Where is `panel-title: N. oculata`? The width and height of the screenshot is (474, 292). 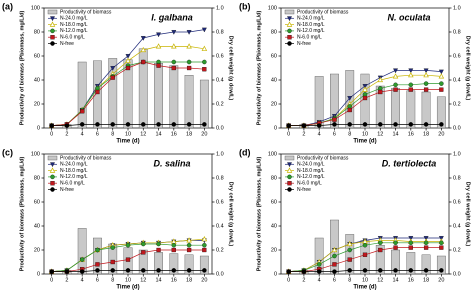
panel-title: N. oculata is located at coordinates (408, 17).